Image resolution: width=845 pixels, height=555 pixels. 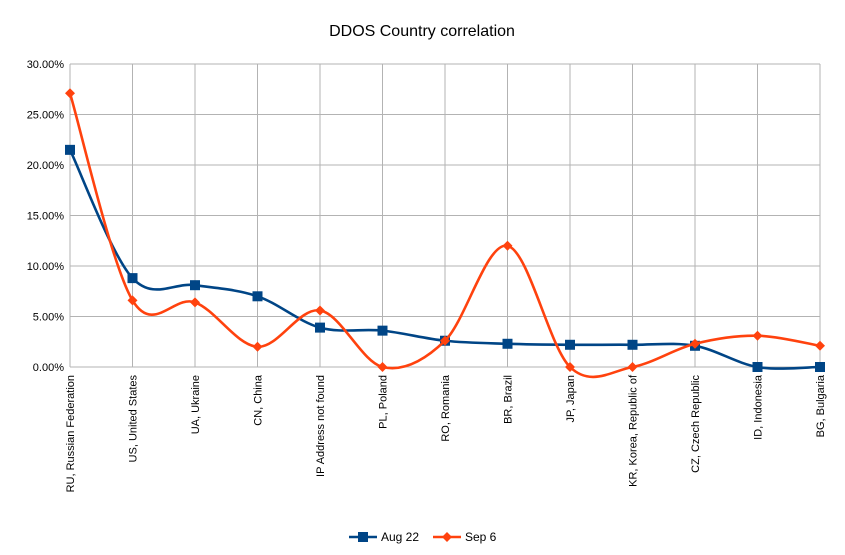 What do you see at coordinates (46, 65) in the screenshot?
I see `y-tick-label: 30.00%` at bounding box center [46, 65].